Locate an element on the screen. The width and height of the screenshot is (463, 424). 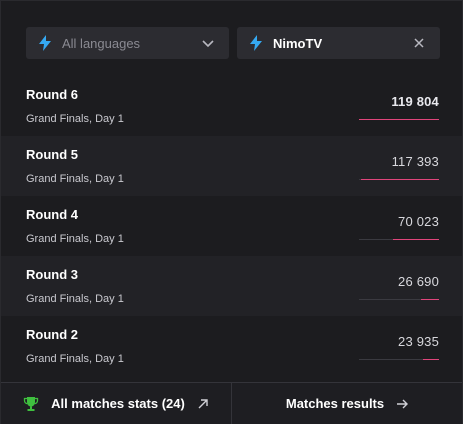
all-matches-stats-label: All matches stats (24) is located at coordinates (118, 403).